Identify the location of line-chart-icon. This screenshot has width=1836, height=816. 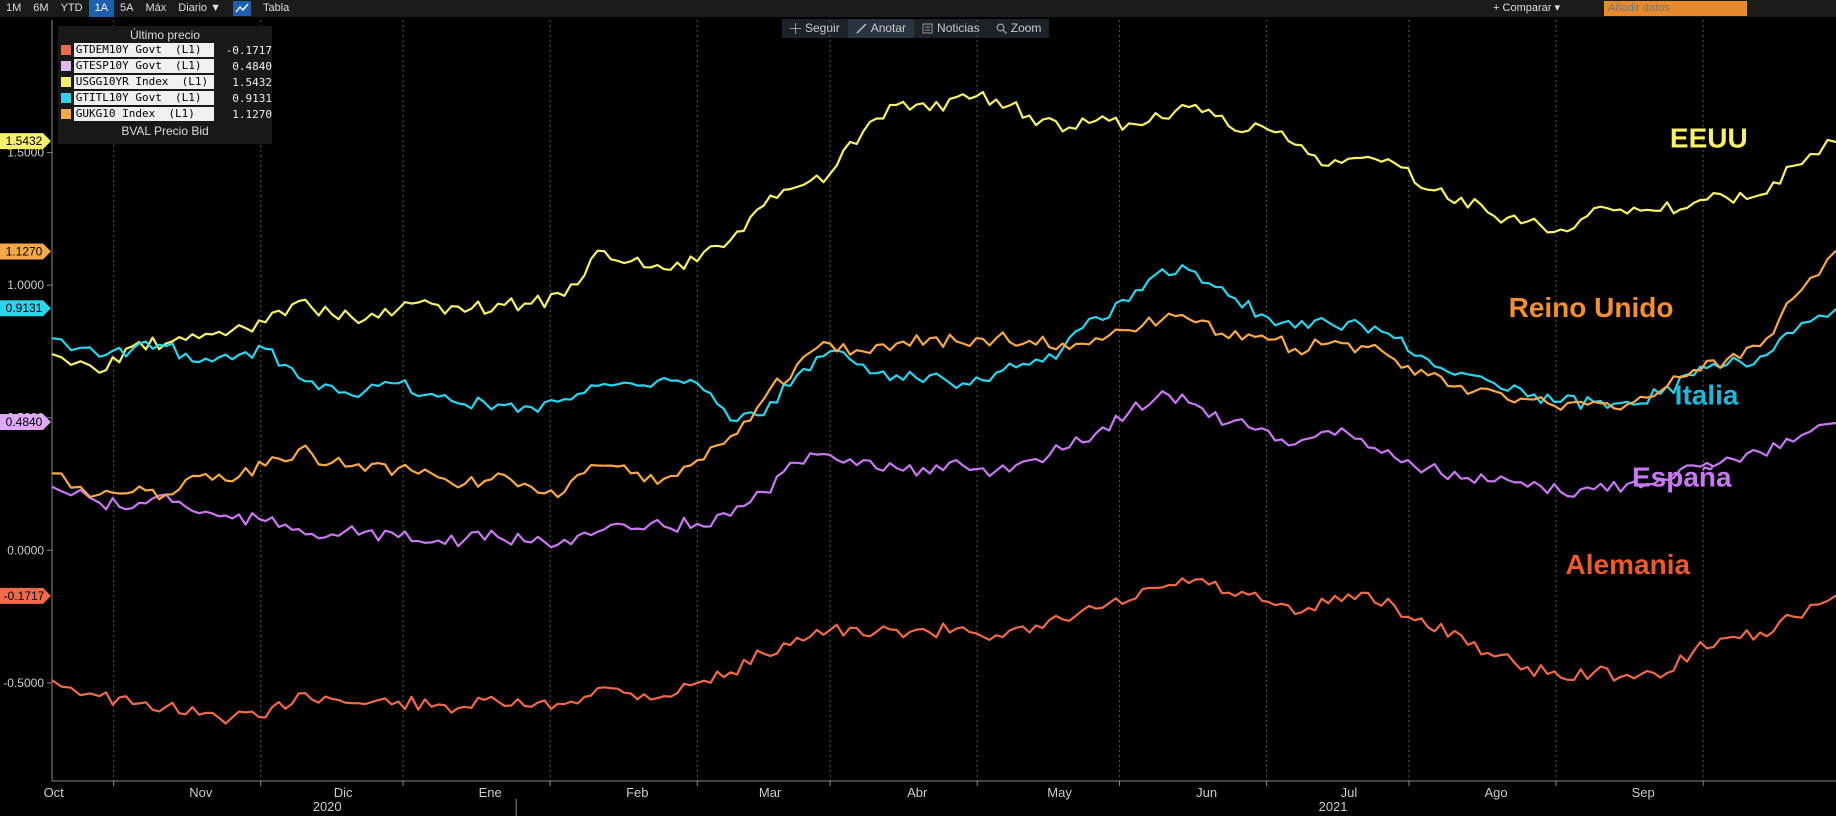
(241, 8).